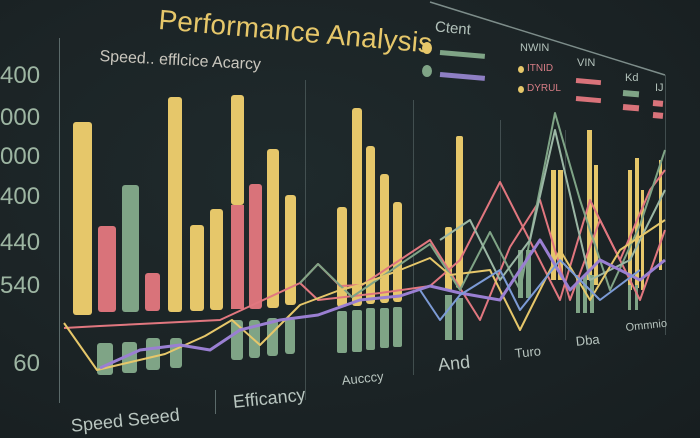 This screenshot has width=700, height=438. I want to click on y-axis-line, so click(59, 220).